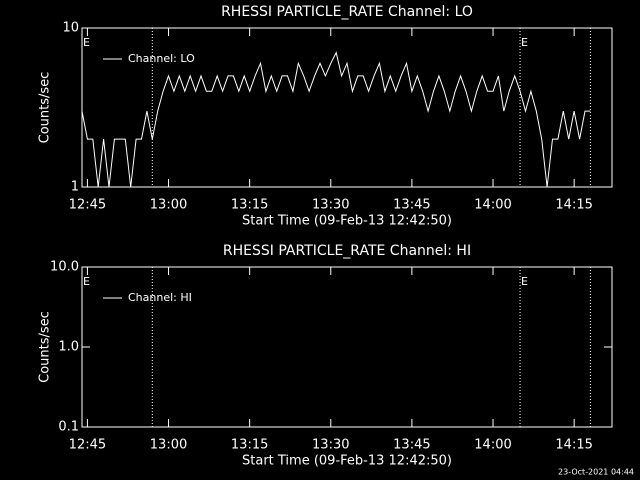 The width and height of the screenshot is (640, 480). I want to click on y-tick-label: 10.0, so click(64, 267).